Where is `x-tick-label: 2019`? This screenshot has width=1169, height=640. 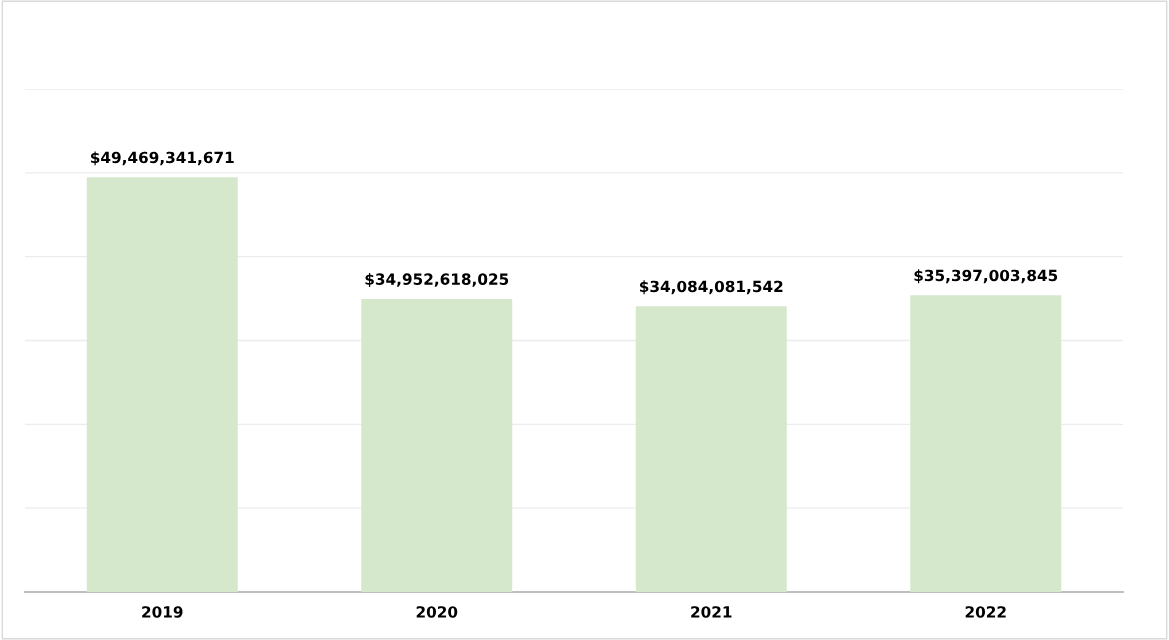 x-tick-label: 2019 is located at coordinates (162, 612).